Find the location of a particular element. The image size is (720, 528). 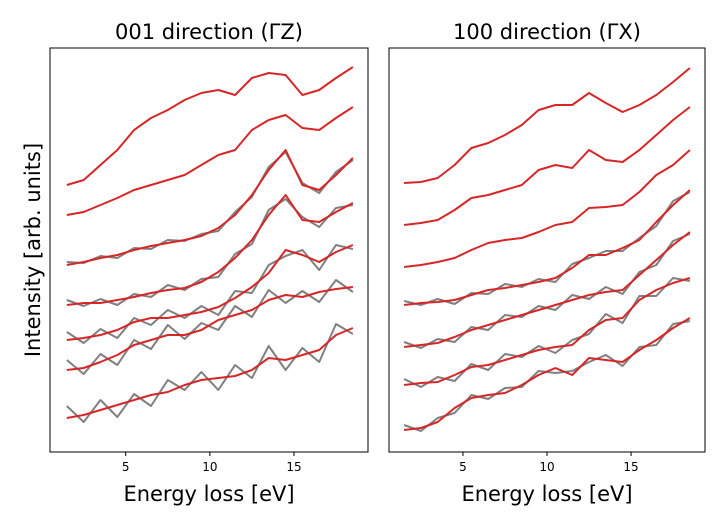

y-axis-label: Intensity [arb. units] is located at coordinates (33, 250).